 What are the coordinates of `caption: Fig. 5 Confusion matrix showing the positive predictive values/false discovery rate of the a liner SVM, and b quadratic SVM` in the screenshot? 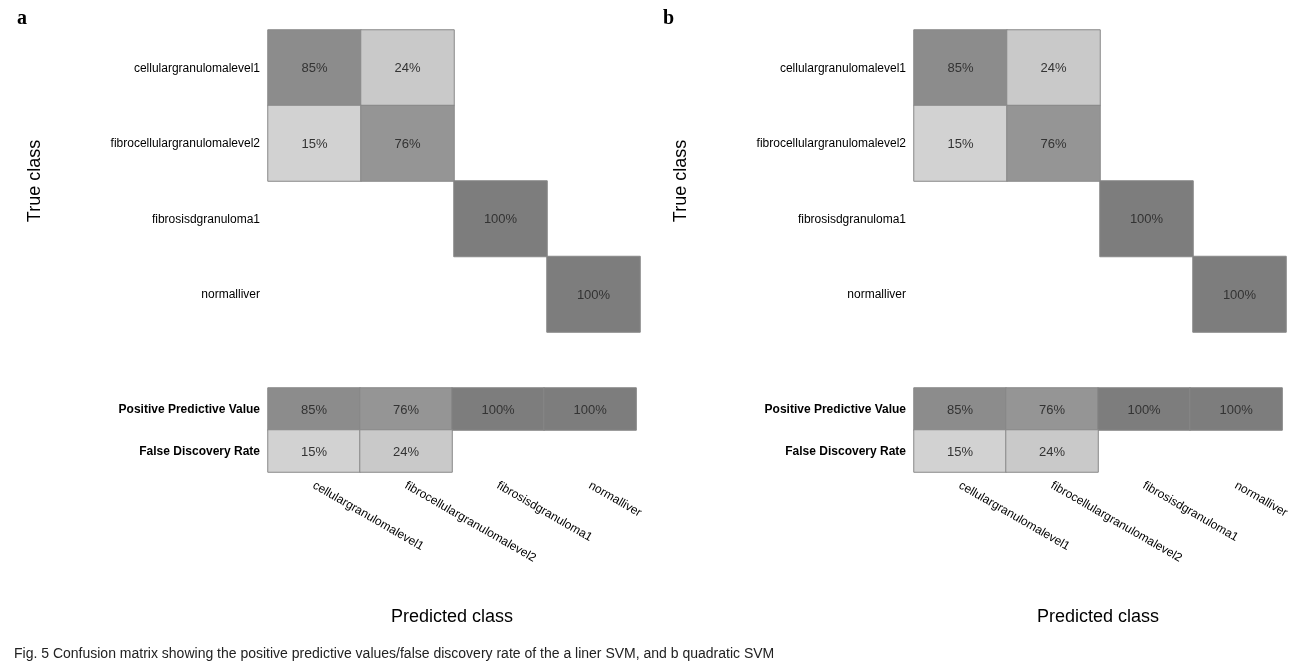 It's located at (394, 653).